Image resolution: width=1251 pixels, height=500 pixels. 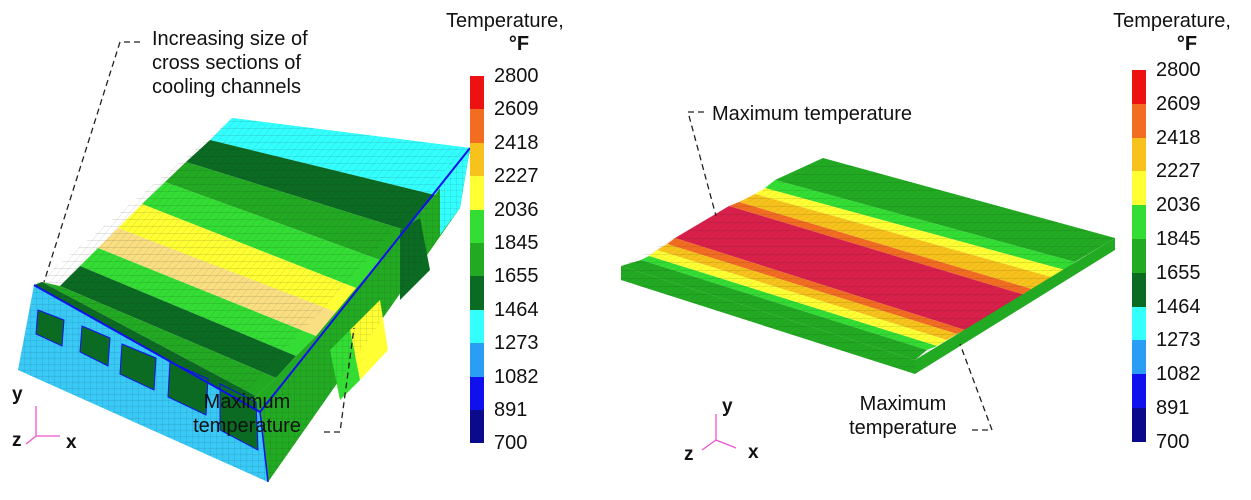 I want to click on left-axis-triad, so click(x=42, y=425).